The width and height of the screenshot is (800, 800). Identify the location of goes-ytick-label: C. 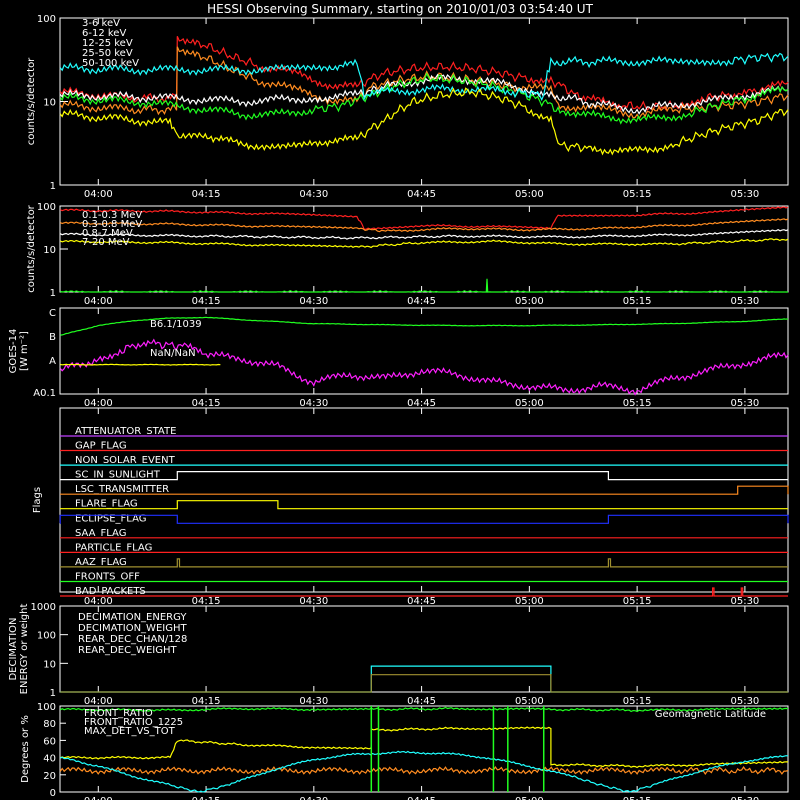
(52, 313).